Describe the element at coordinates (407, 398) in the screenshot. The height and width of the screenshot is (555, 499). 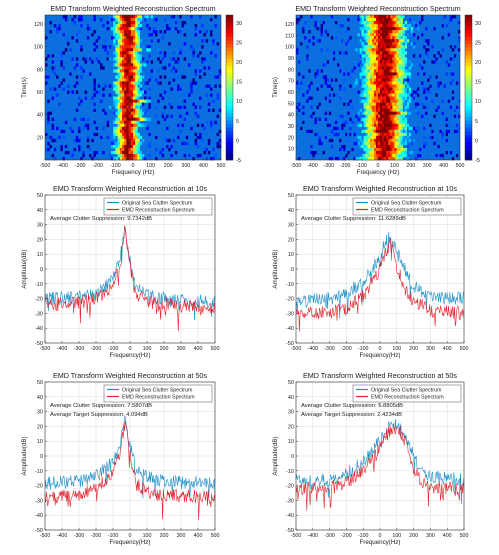
I see `legend-label: EMD Reconstruction Spectrum` at that location.